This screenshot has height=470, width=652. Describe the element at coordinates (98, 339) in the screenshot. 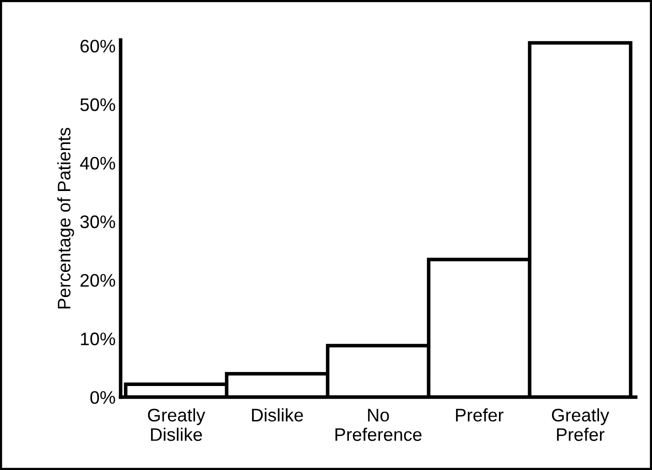

I see `y-tick-label: 10%` at that location.